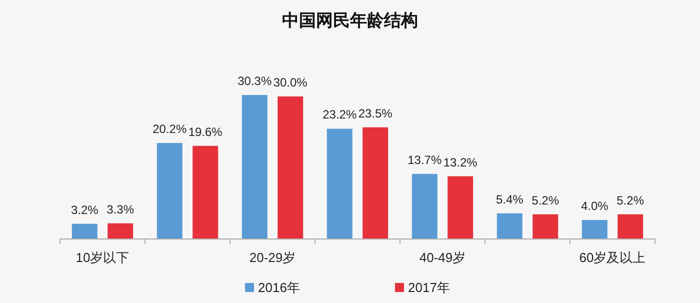 The image size is (700, 303). What do you see at coordinates (594, 205) in the screenshot?
I see `data-label: 4.0%` at bounding box center [594, 205].